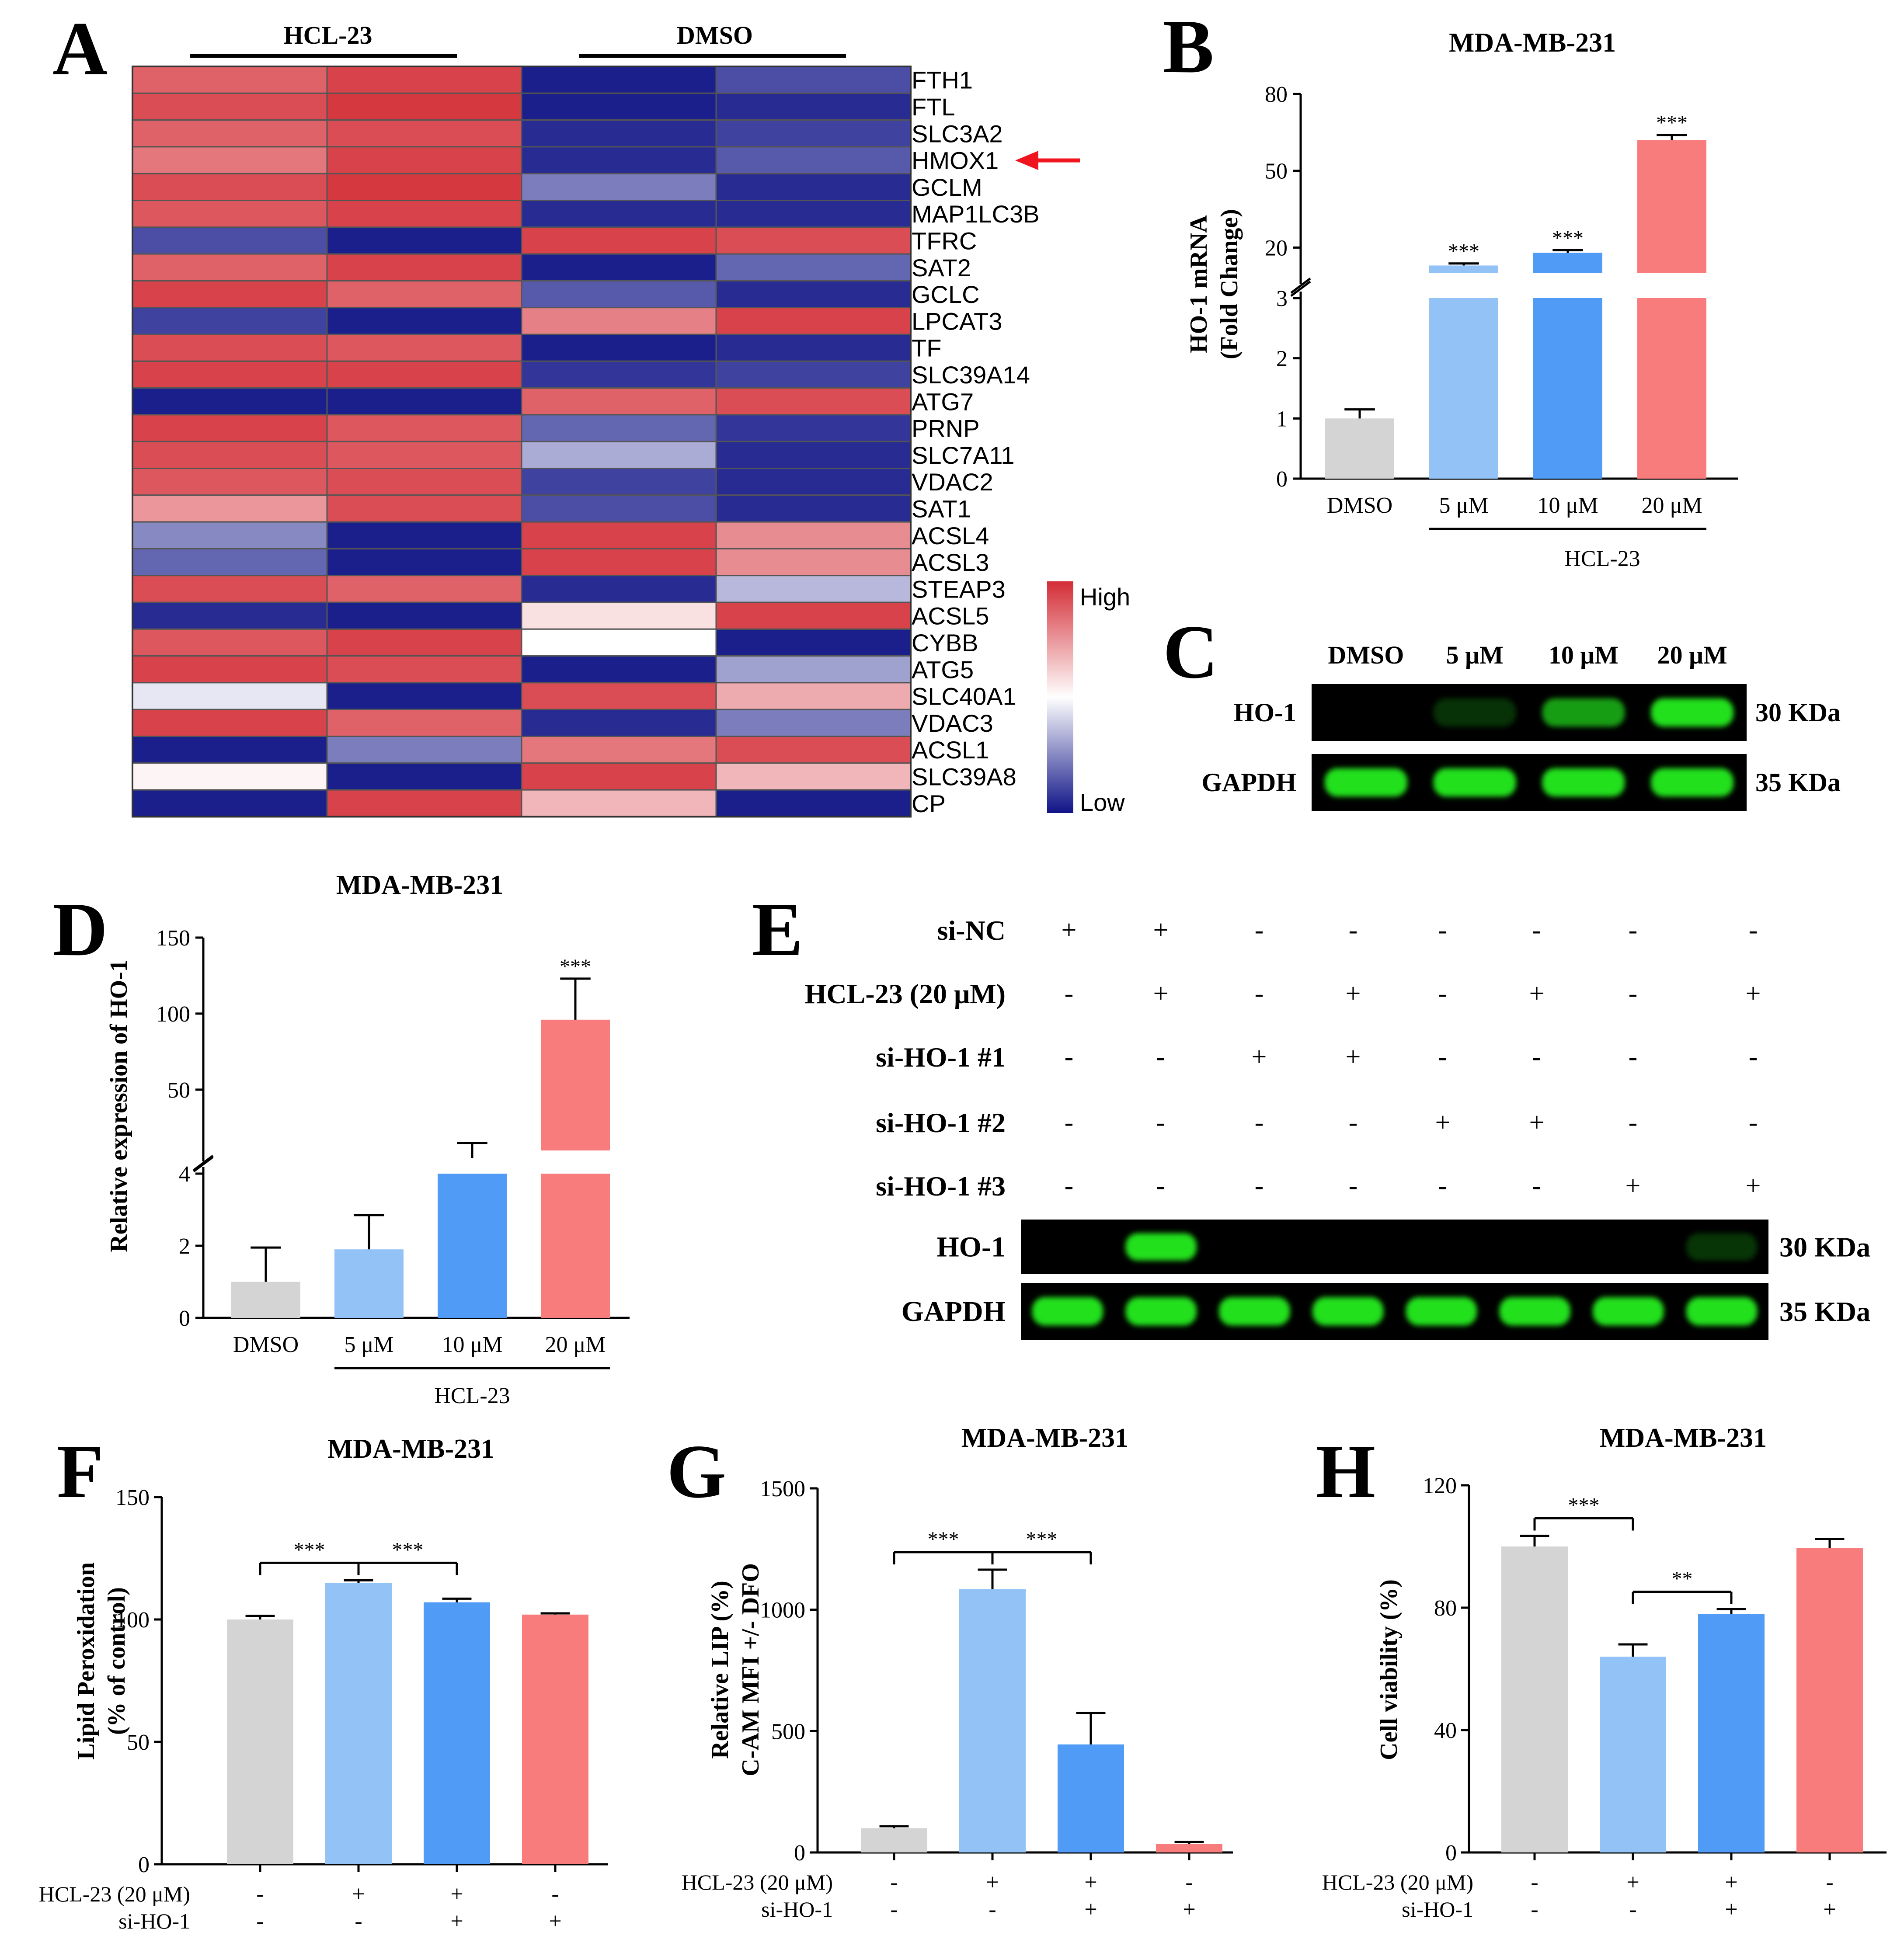 The width and height of the screenshot is (1904, 1946). Describe the element at coordinates (1345, 1471) in the screenshot. I see `panel-h-letter: H` at that location.